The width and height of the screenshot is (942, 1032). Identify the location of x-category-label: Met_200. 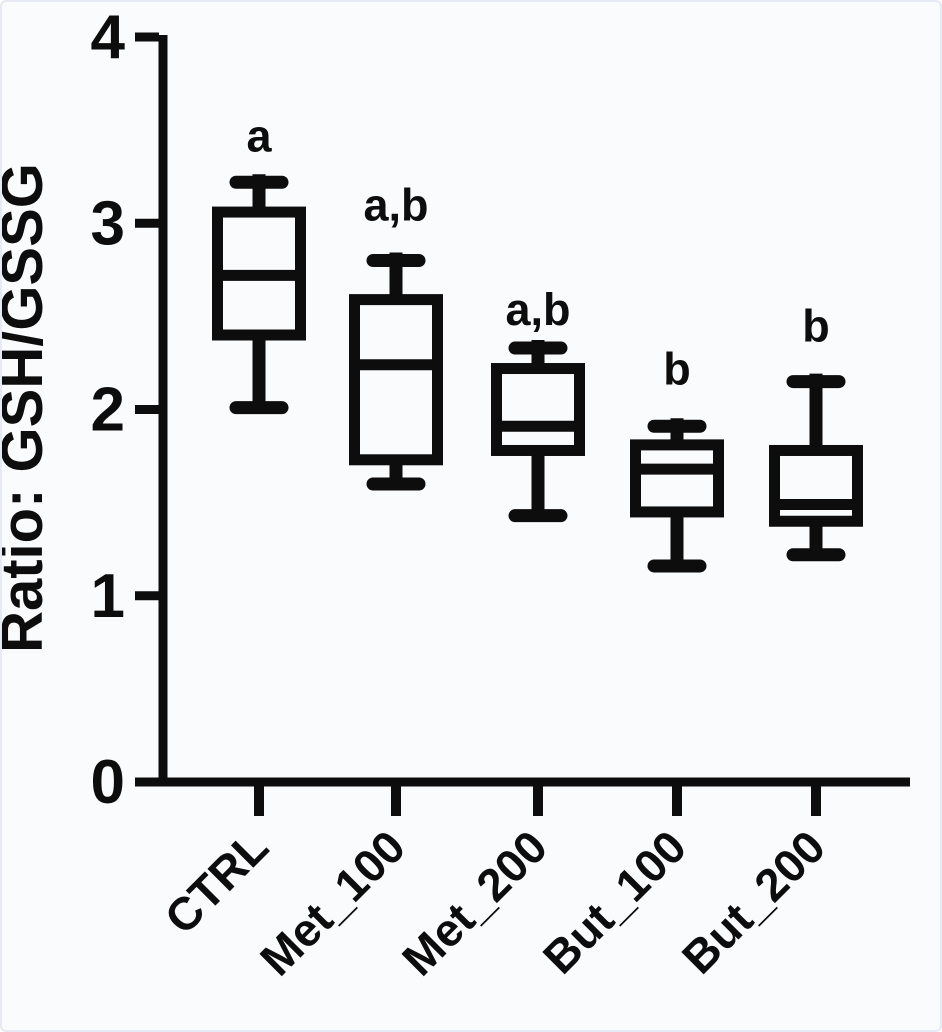
(474, 902).